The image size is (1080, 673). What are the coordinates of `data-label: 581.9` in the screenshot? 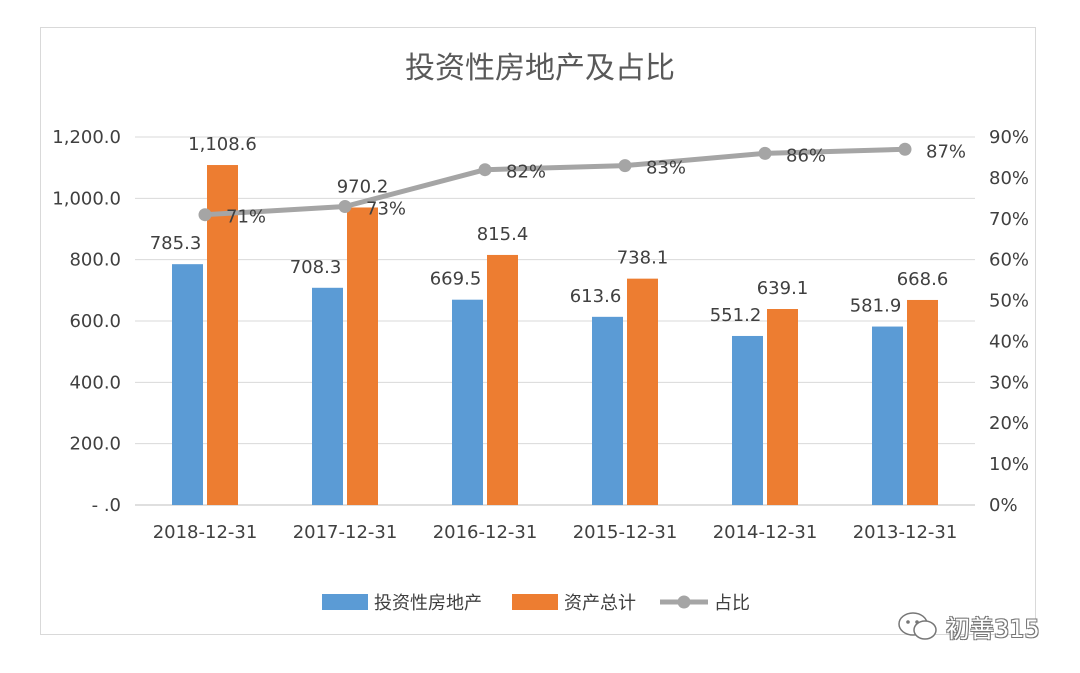 It's located at (876, 306).